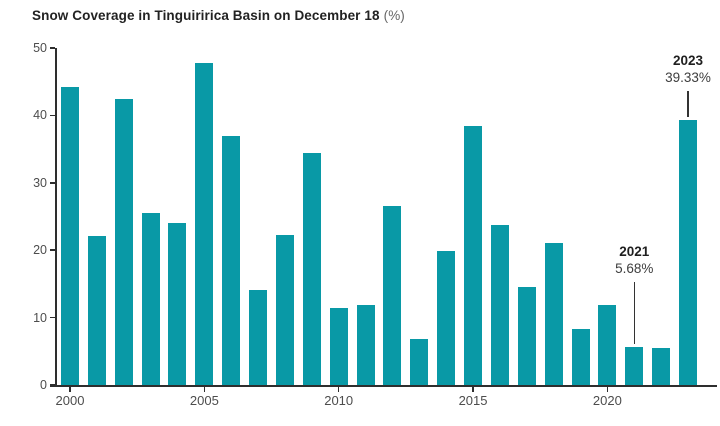  I want to click on bar-2014, so click(446, 317).